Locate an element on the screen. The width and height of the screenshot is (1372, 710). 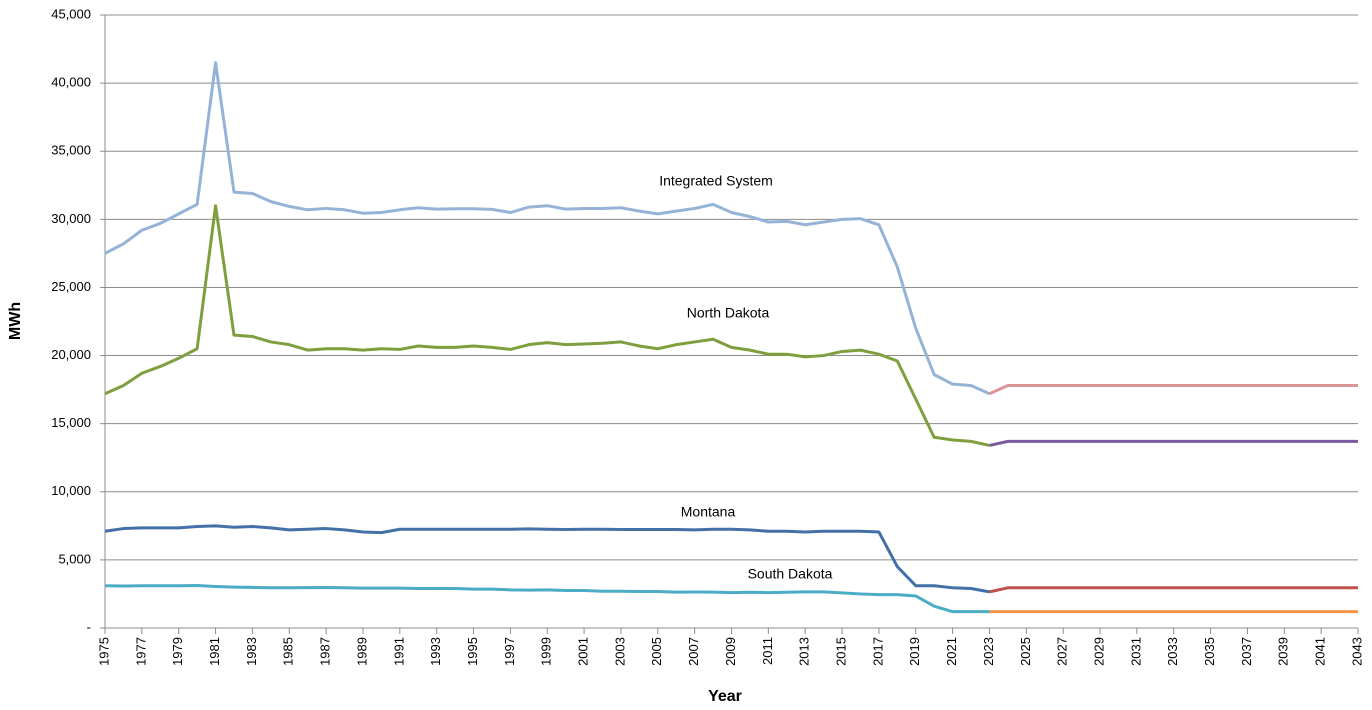
x-tick-label: 2039 is located at coordinates (1283, 651).